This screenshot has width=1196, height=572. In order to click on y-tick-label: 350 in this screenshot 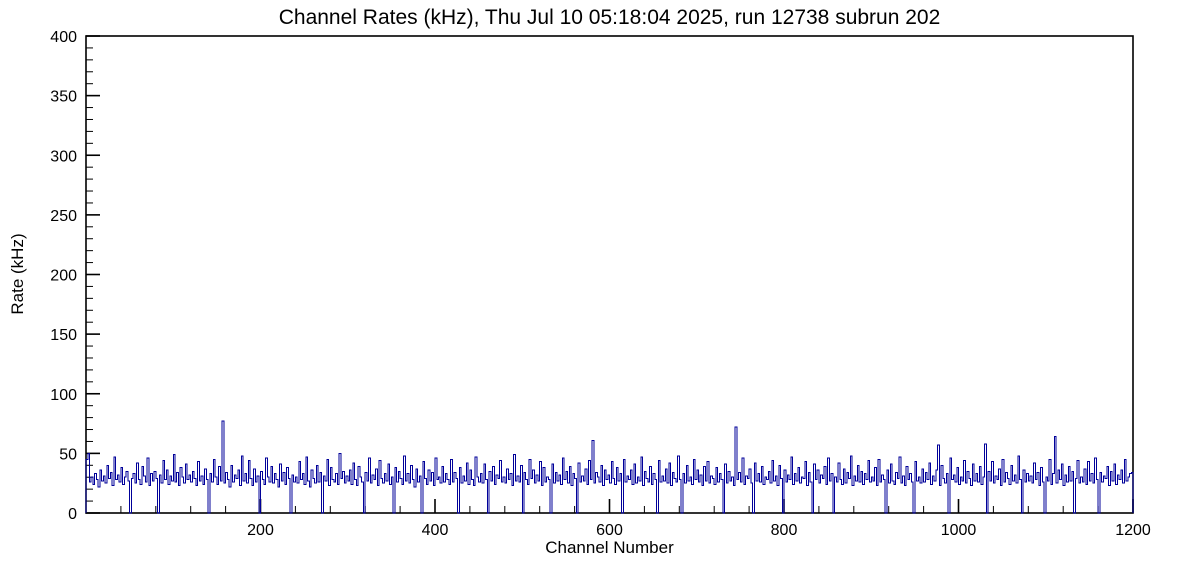, I will do `click(63, 97)`.